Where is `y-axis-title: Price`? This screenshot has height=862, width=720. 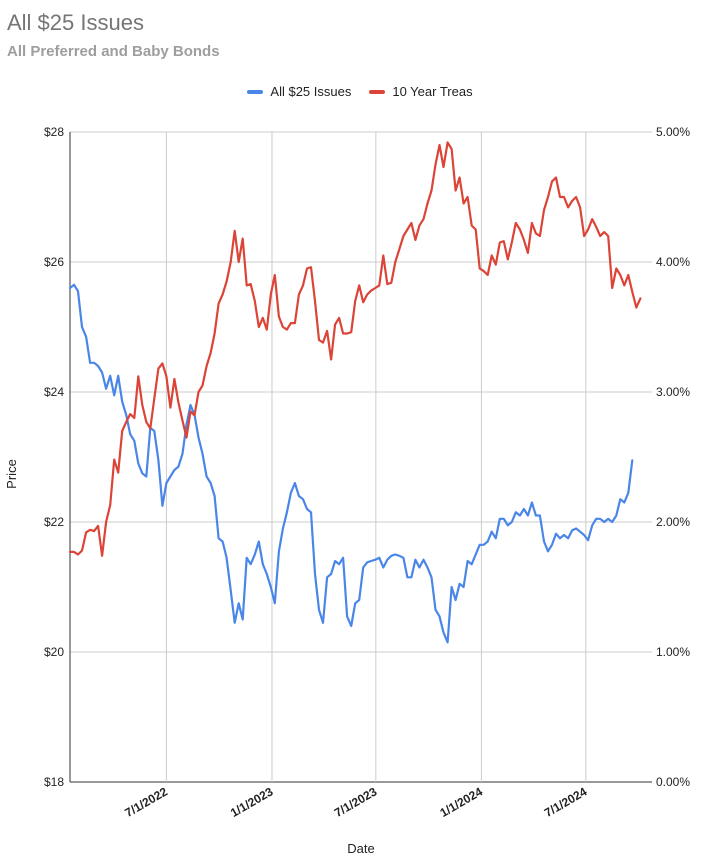 y-axis-title: Price is located at coordinates (11, 474).